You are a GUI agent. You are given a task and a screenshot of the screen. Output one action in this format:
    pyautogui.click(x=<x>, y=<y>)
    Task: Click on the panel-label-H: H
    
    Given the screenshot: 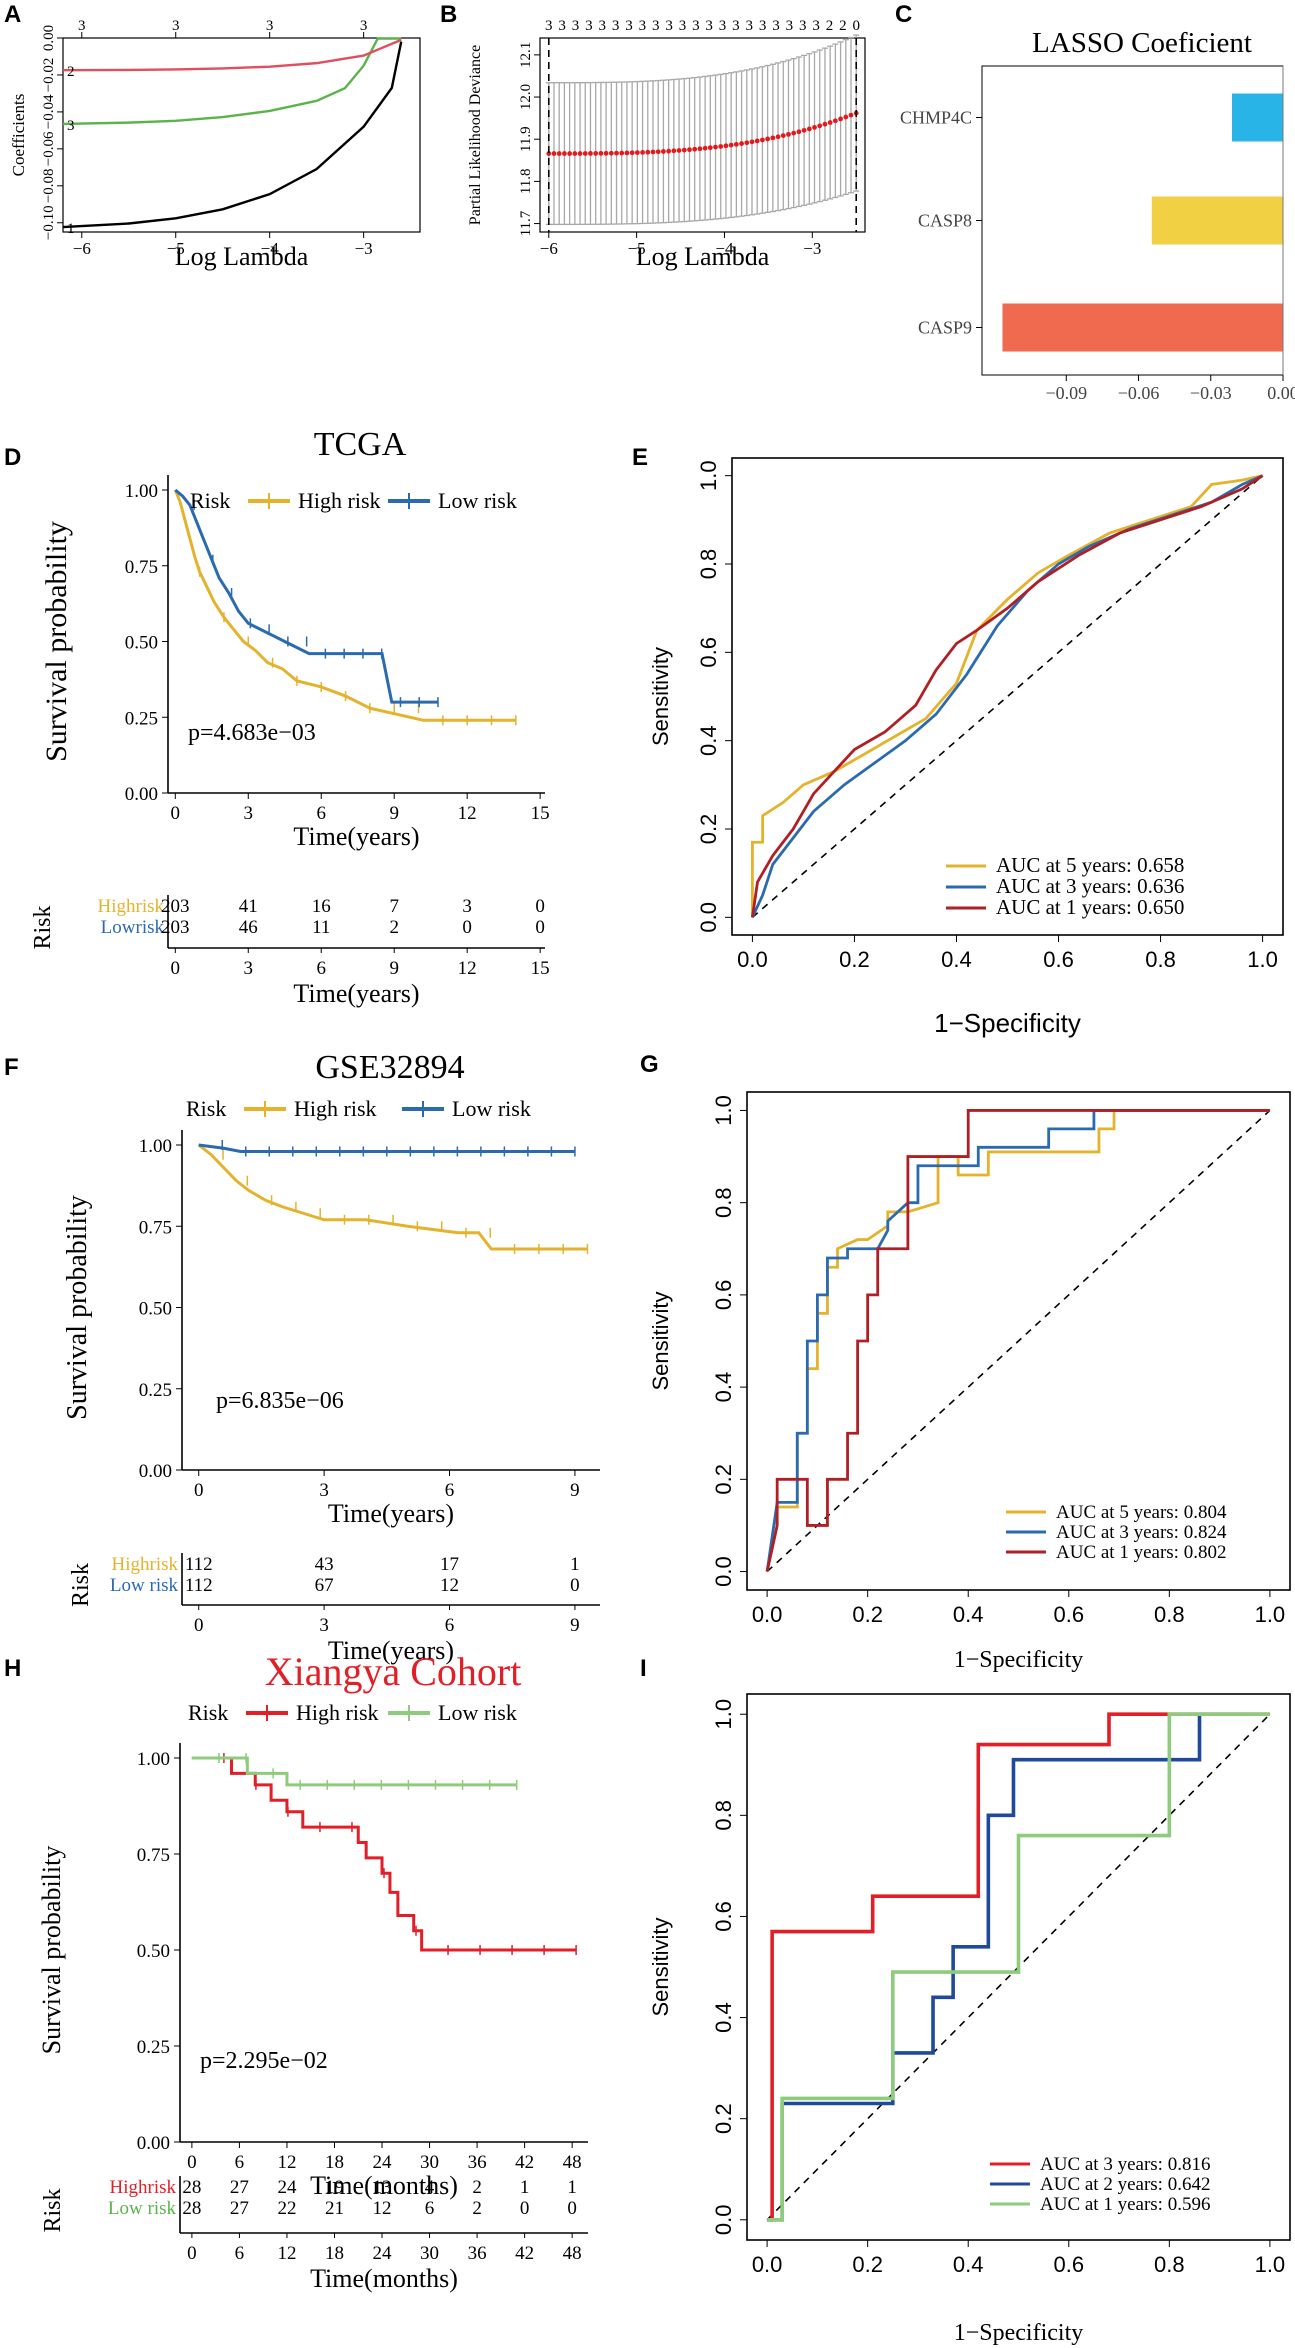 What is the action you would take?
    pyautogui.click(x=12, y=1668)
    